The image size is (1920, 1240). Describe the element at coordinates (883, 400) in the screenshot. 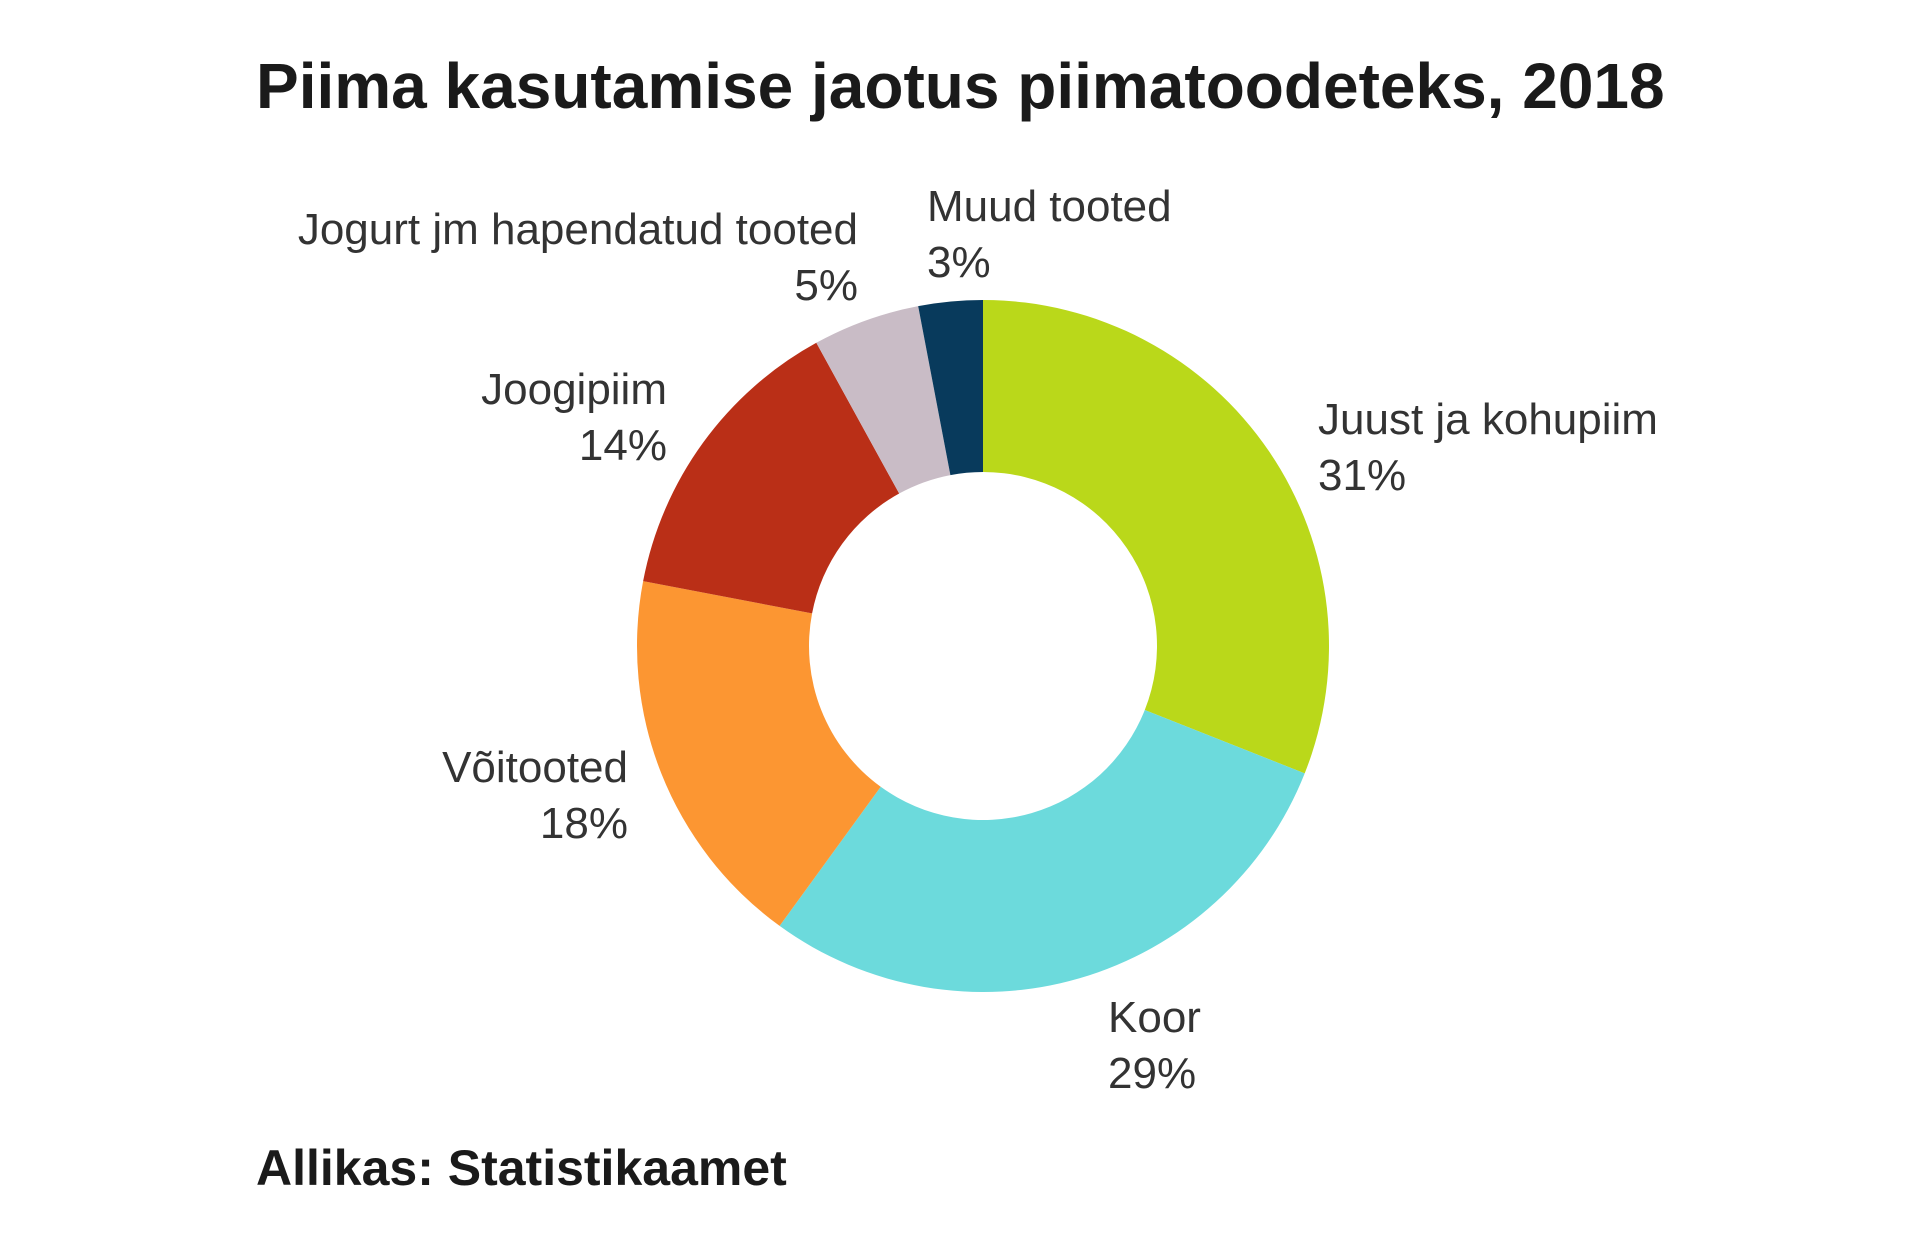

I see `donut-slice-jogurt-jm-hapendatud-tooted` at that location.